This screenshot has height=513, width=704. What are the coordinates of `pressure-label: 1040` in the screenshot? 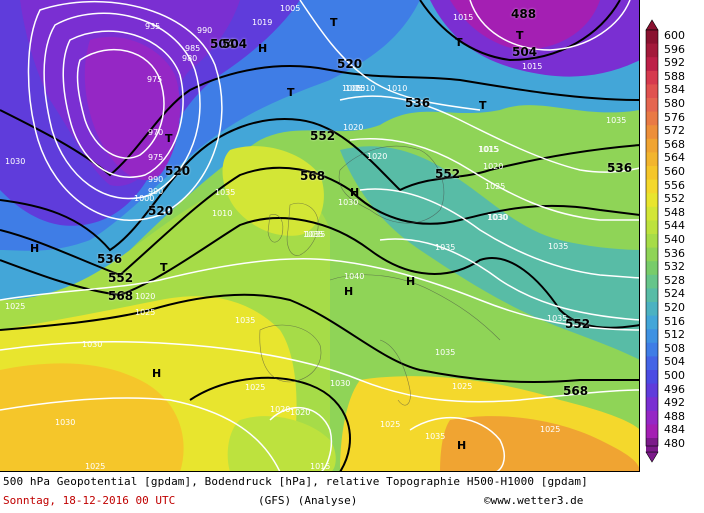 It's located at (354, 276).